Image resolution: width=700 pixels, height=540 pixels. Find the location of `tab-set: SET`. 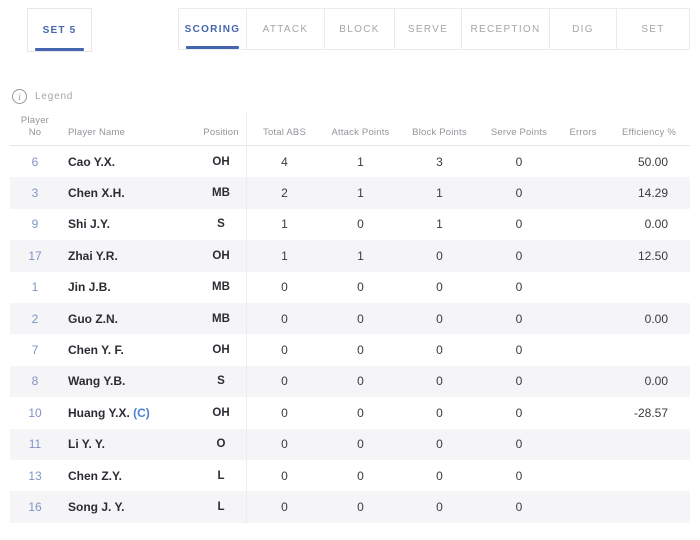

tab-set: SET is located at coordinates (653, 29).